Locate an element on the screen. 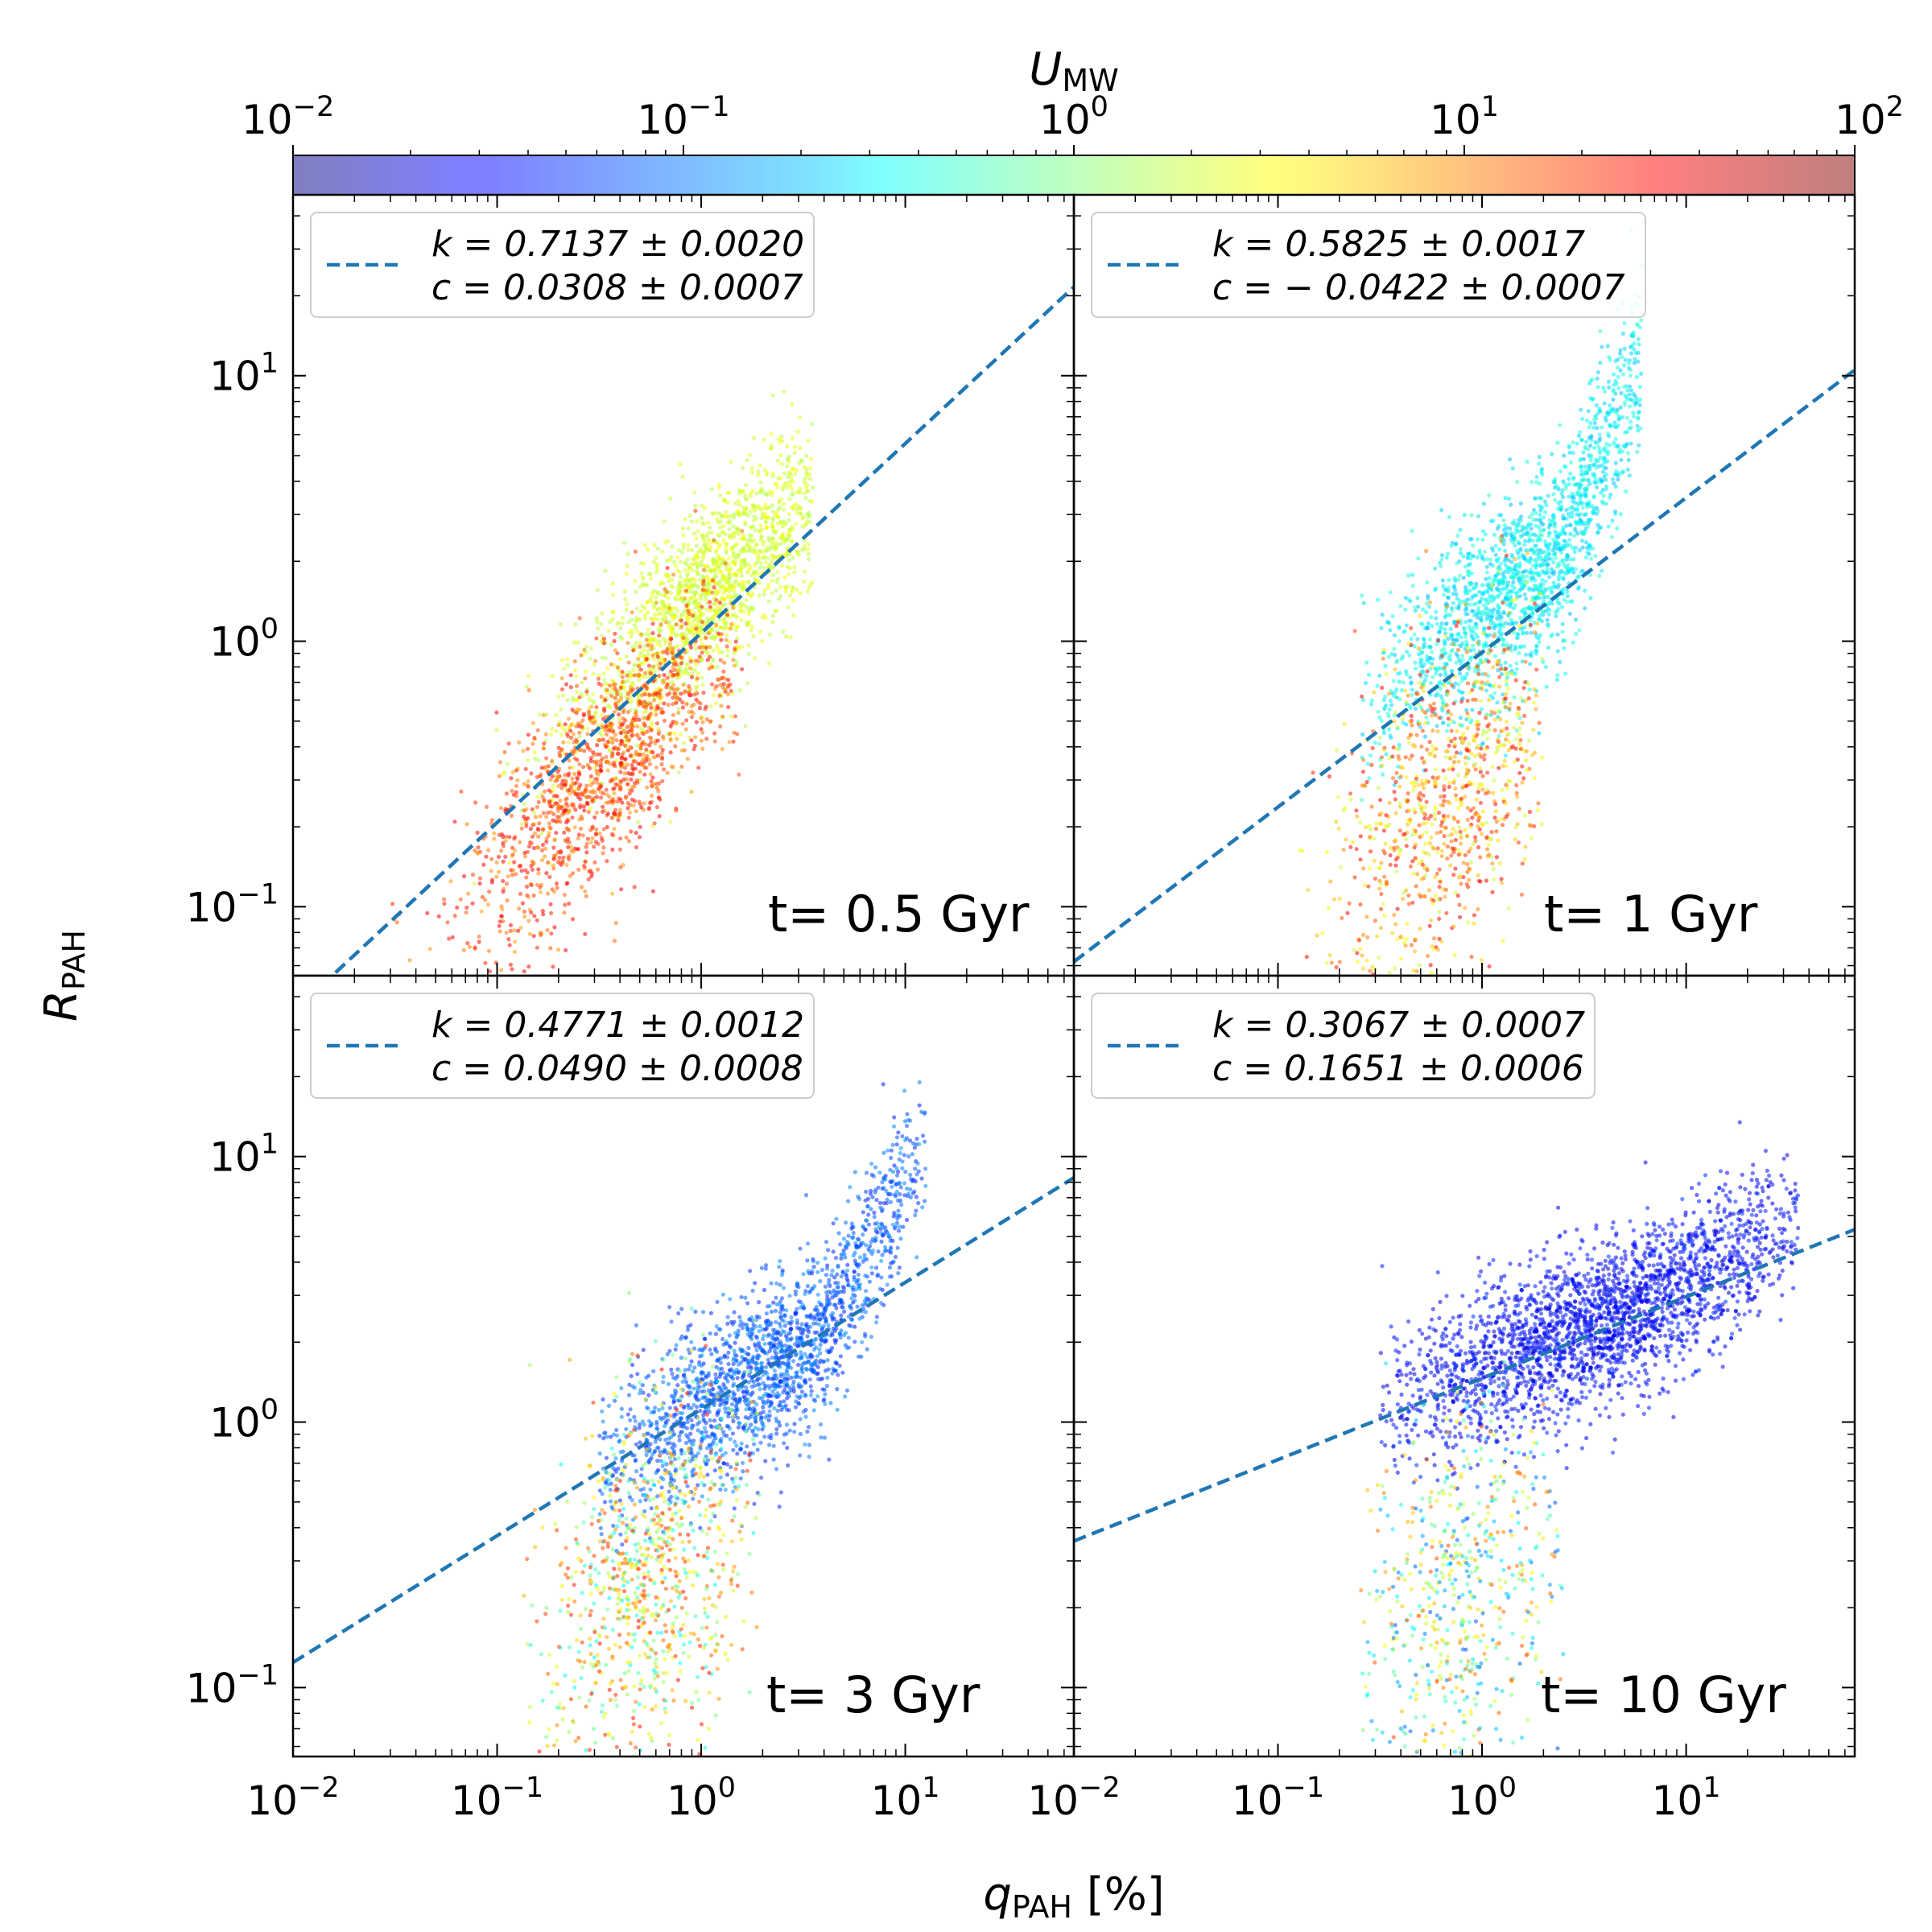 The image size is (1932, 1932). legend-intercept-text: c = 0.0308 ± 0.0007 is located at coordinates (617, 287).